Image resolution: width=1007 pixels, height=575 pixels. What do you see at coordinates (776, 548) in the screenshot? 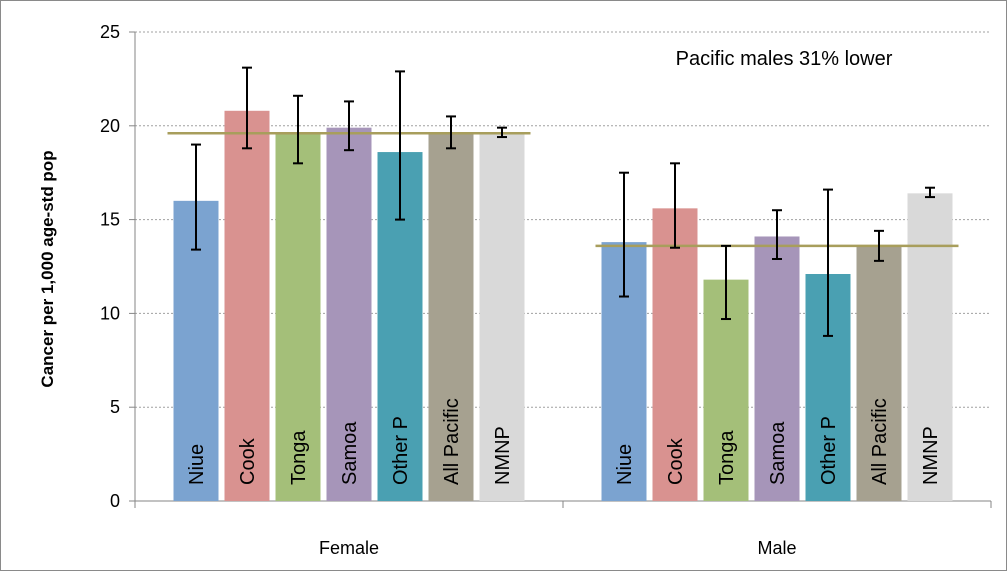
I see `x-category-label: Male` at bounding box center [776, 548].